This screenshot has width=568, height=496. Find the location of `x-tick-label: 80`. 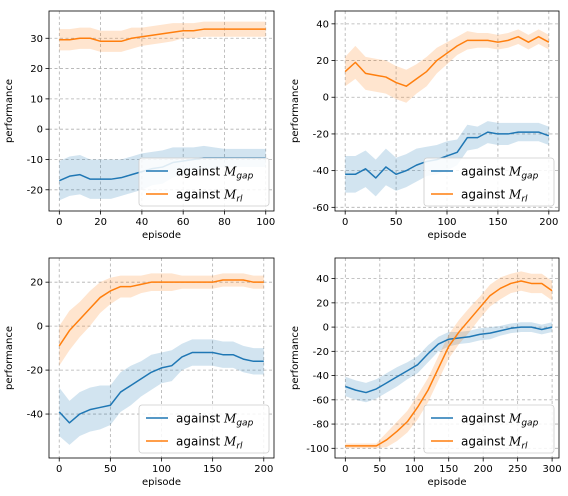

x-tick-label: 80 is located at coordinates (224, 222).